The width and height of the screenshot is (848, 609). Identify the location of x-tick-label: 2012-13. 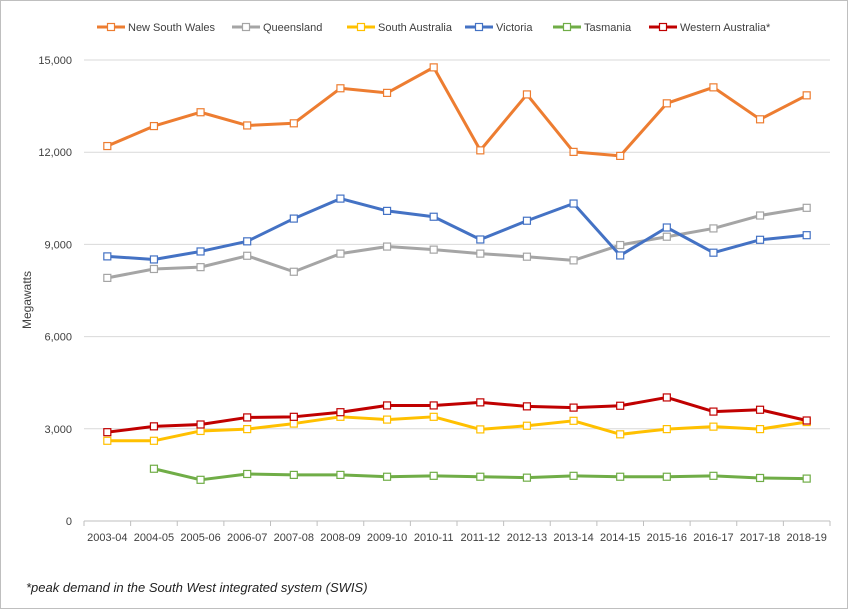
(527, 538).